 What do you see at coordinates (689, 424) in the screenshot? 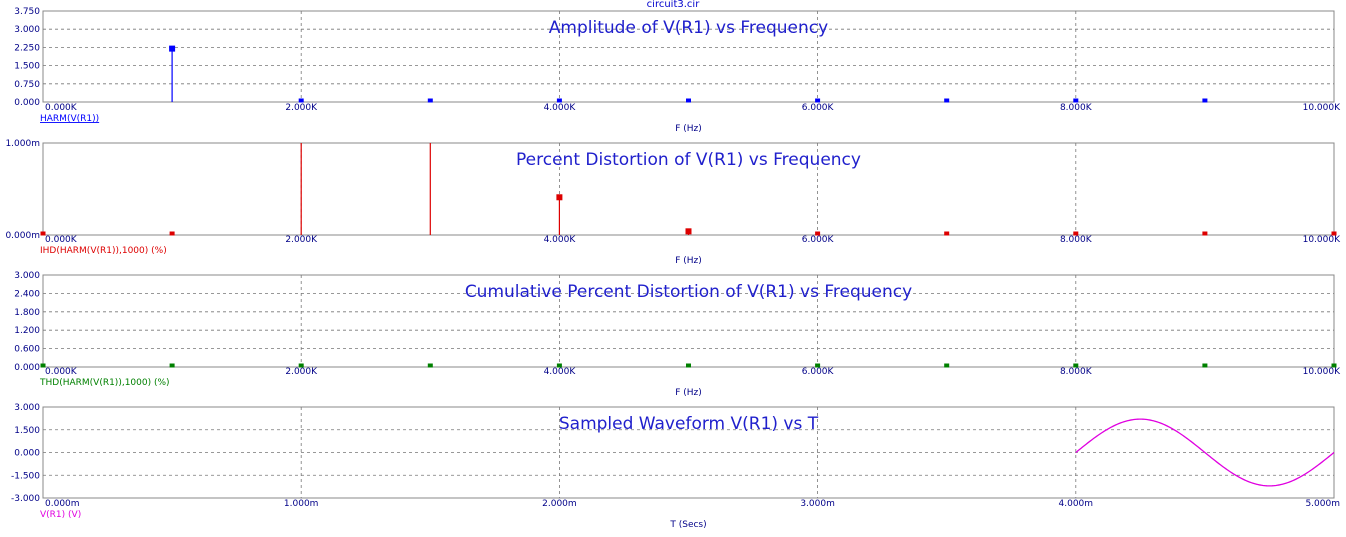
I see `plot-title: Sampled Waveform V(R1) vs T` at bounding box center [689, 424].